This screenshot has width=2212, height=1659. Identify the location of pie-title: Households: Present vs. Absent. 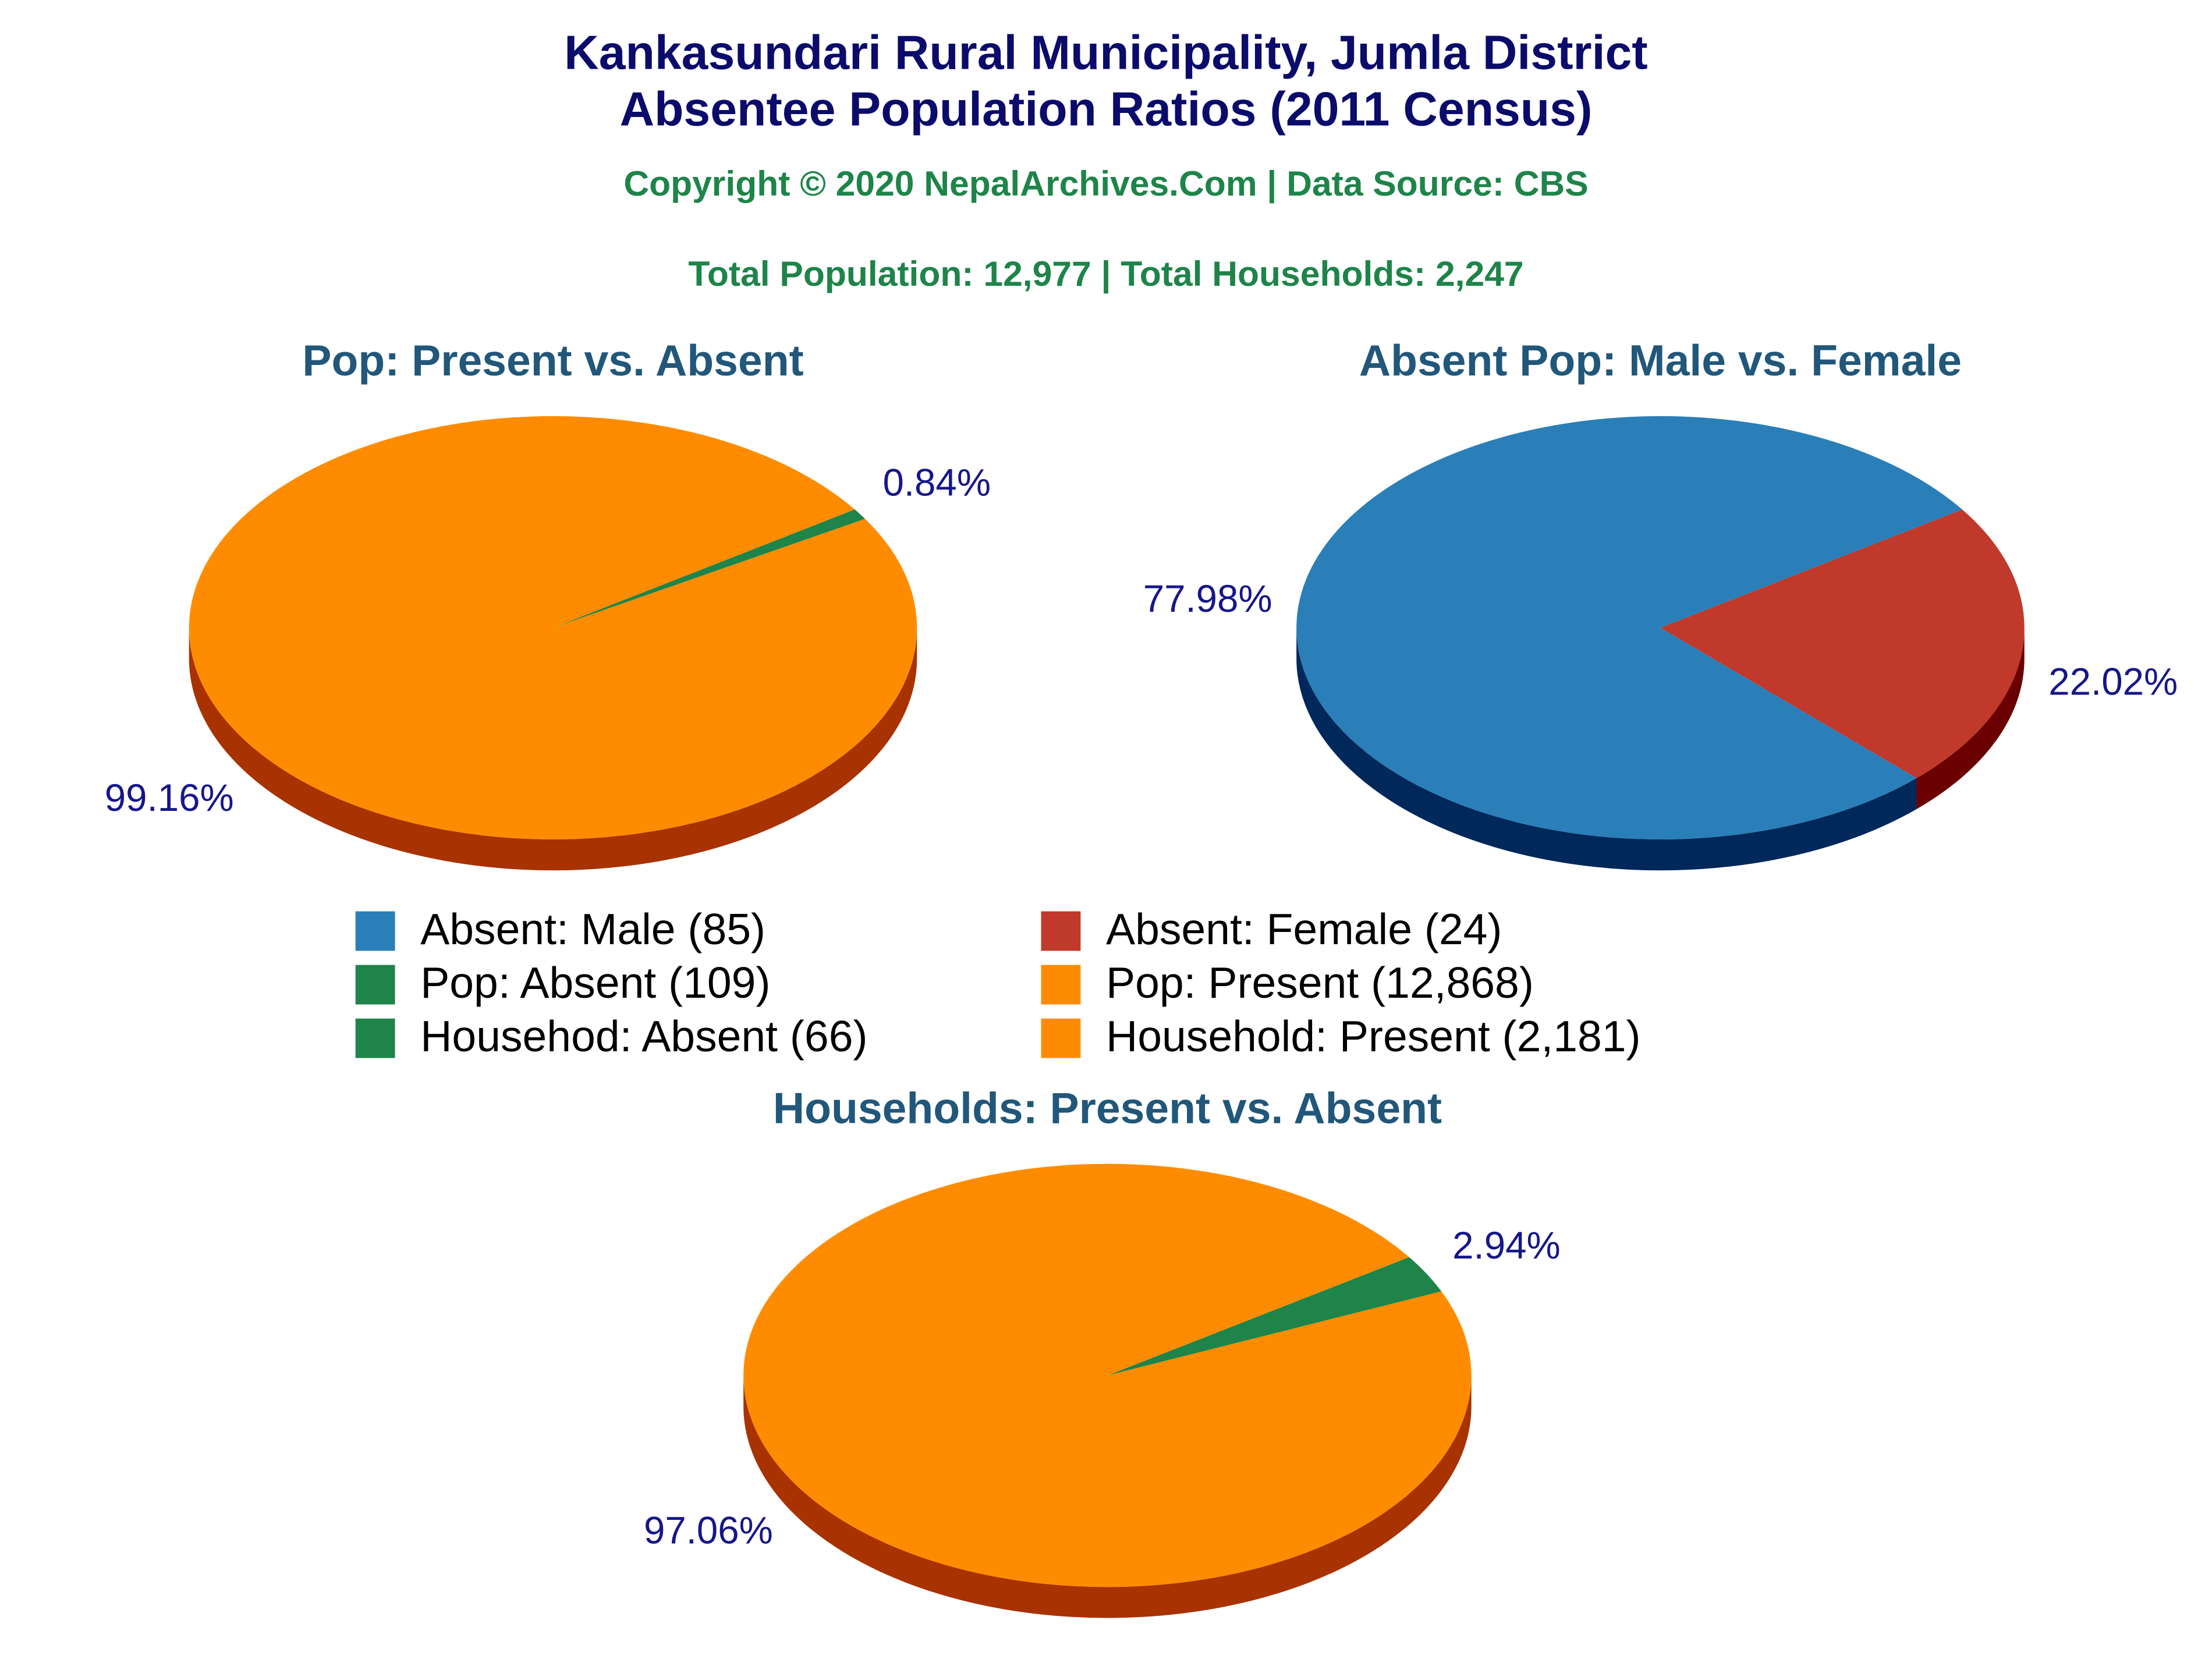
(1108, 1108).